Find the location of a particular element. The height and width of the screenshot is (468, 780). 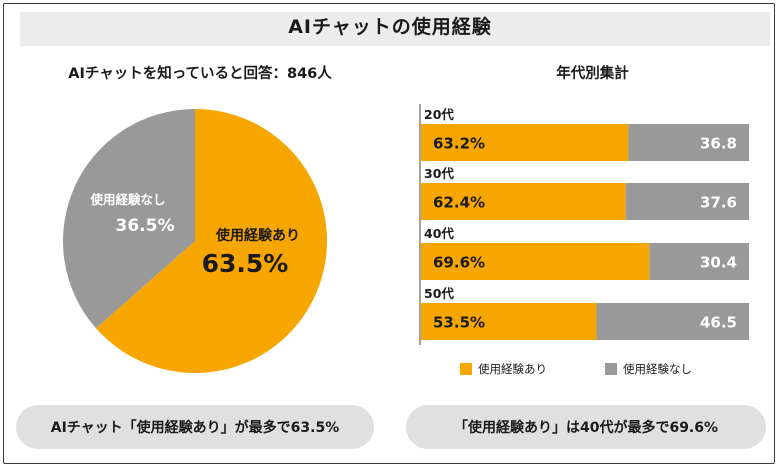

legend-swatch-notused is located at coordinates (611, 369).